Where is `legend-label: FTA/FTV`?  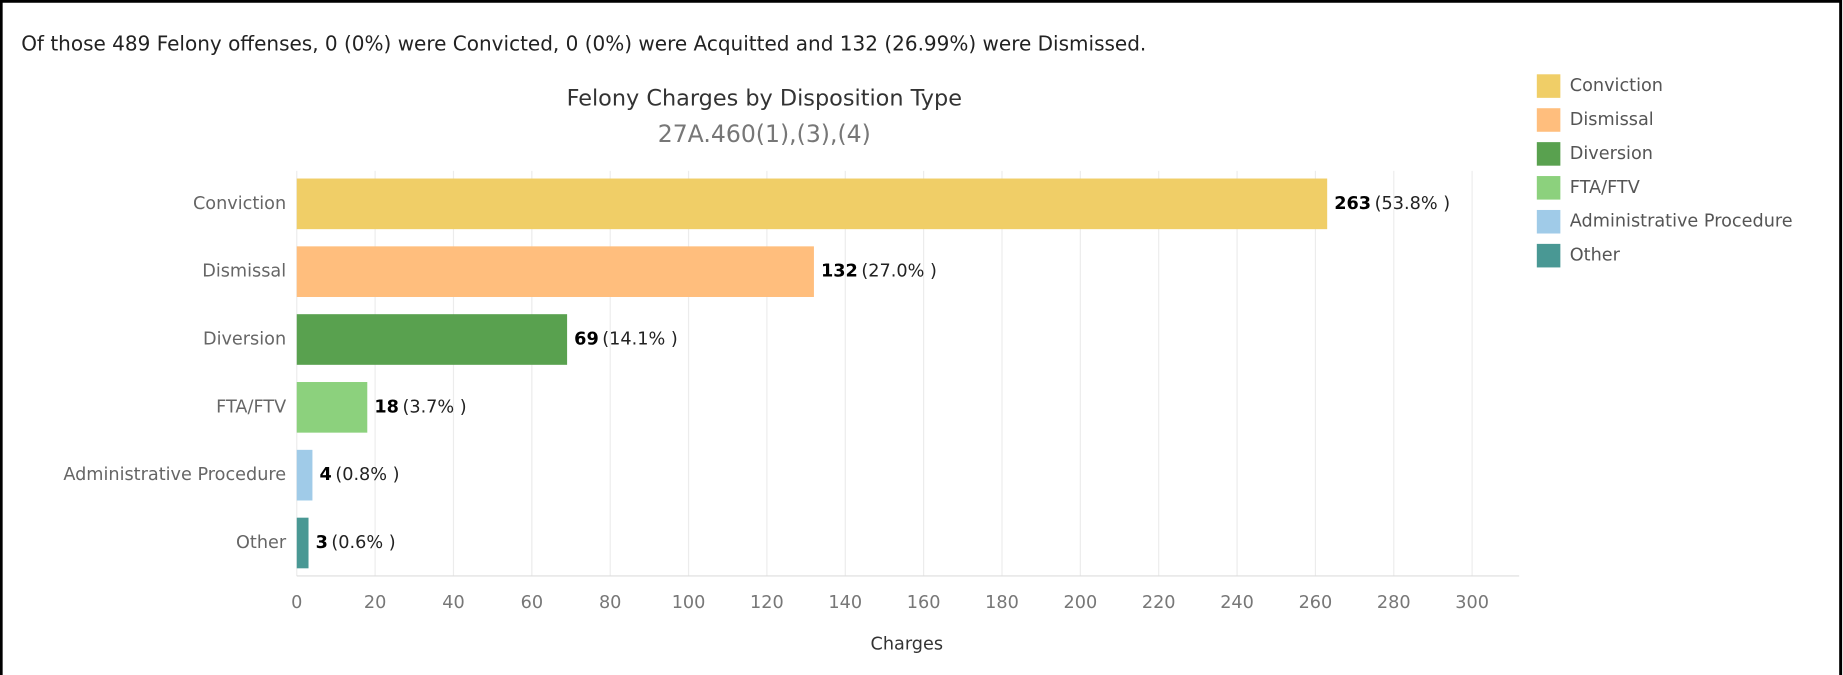
legend-label: FTA/FTV is located at coordinates (1605, 188).